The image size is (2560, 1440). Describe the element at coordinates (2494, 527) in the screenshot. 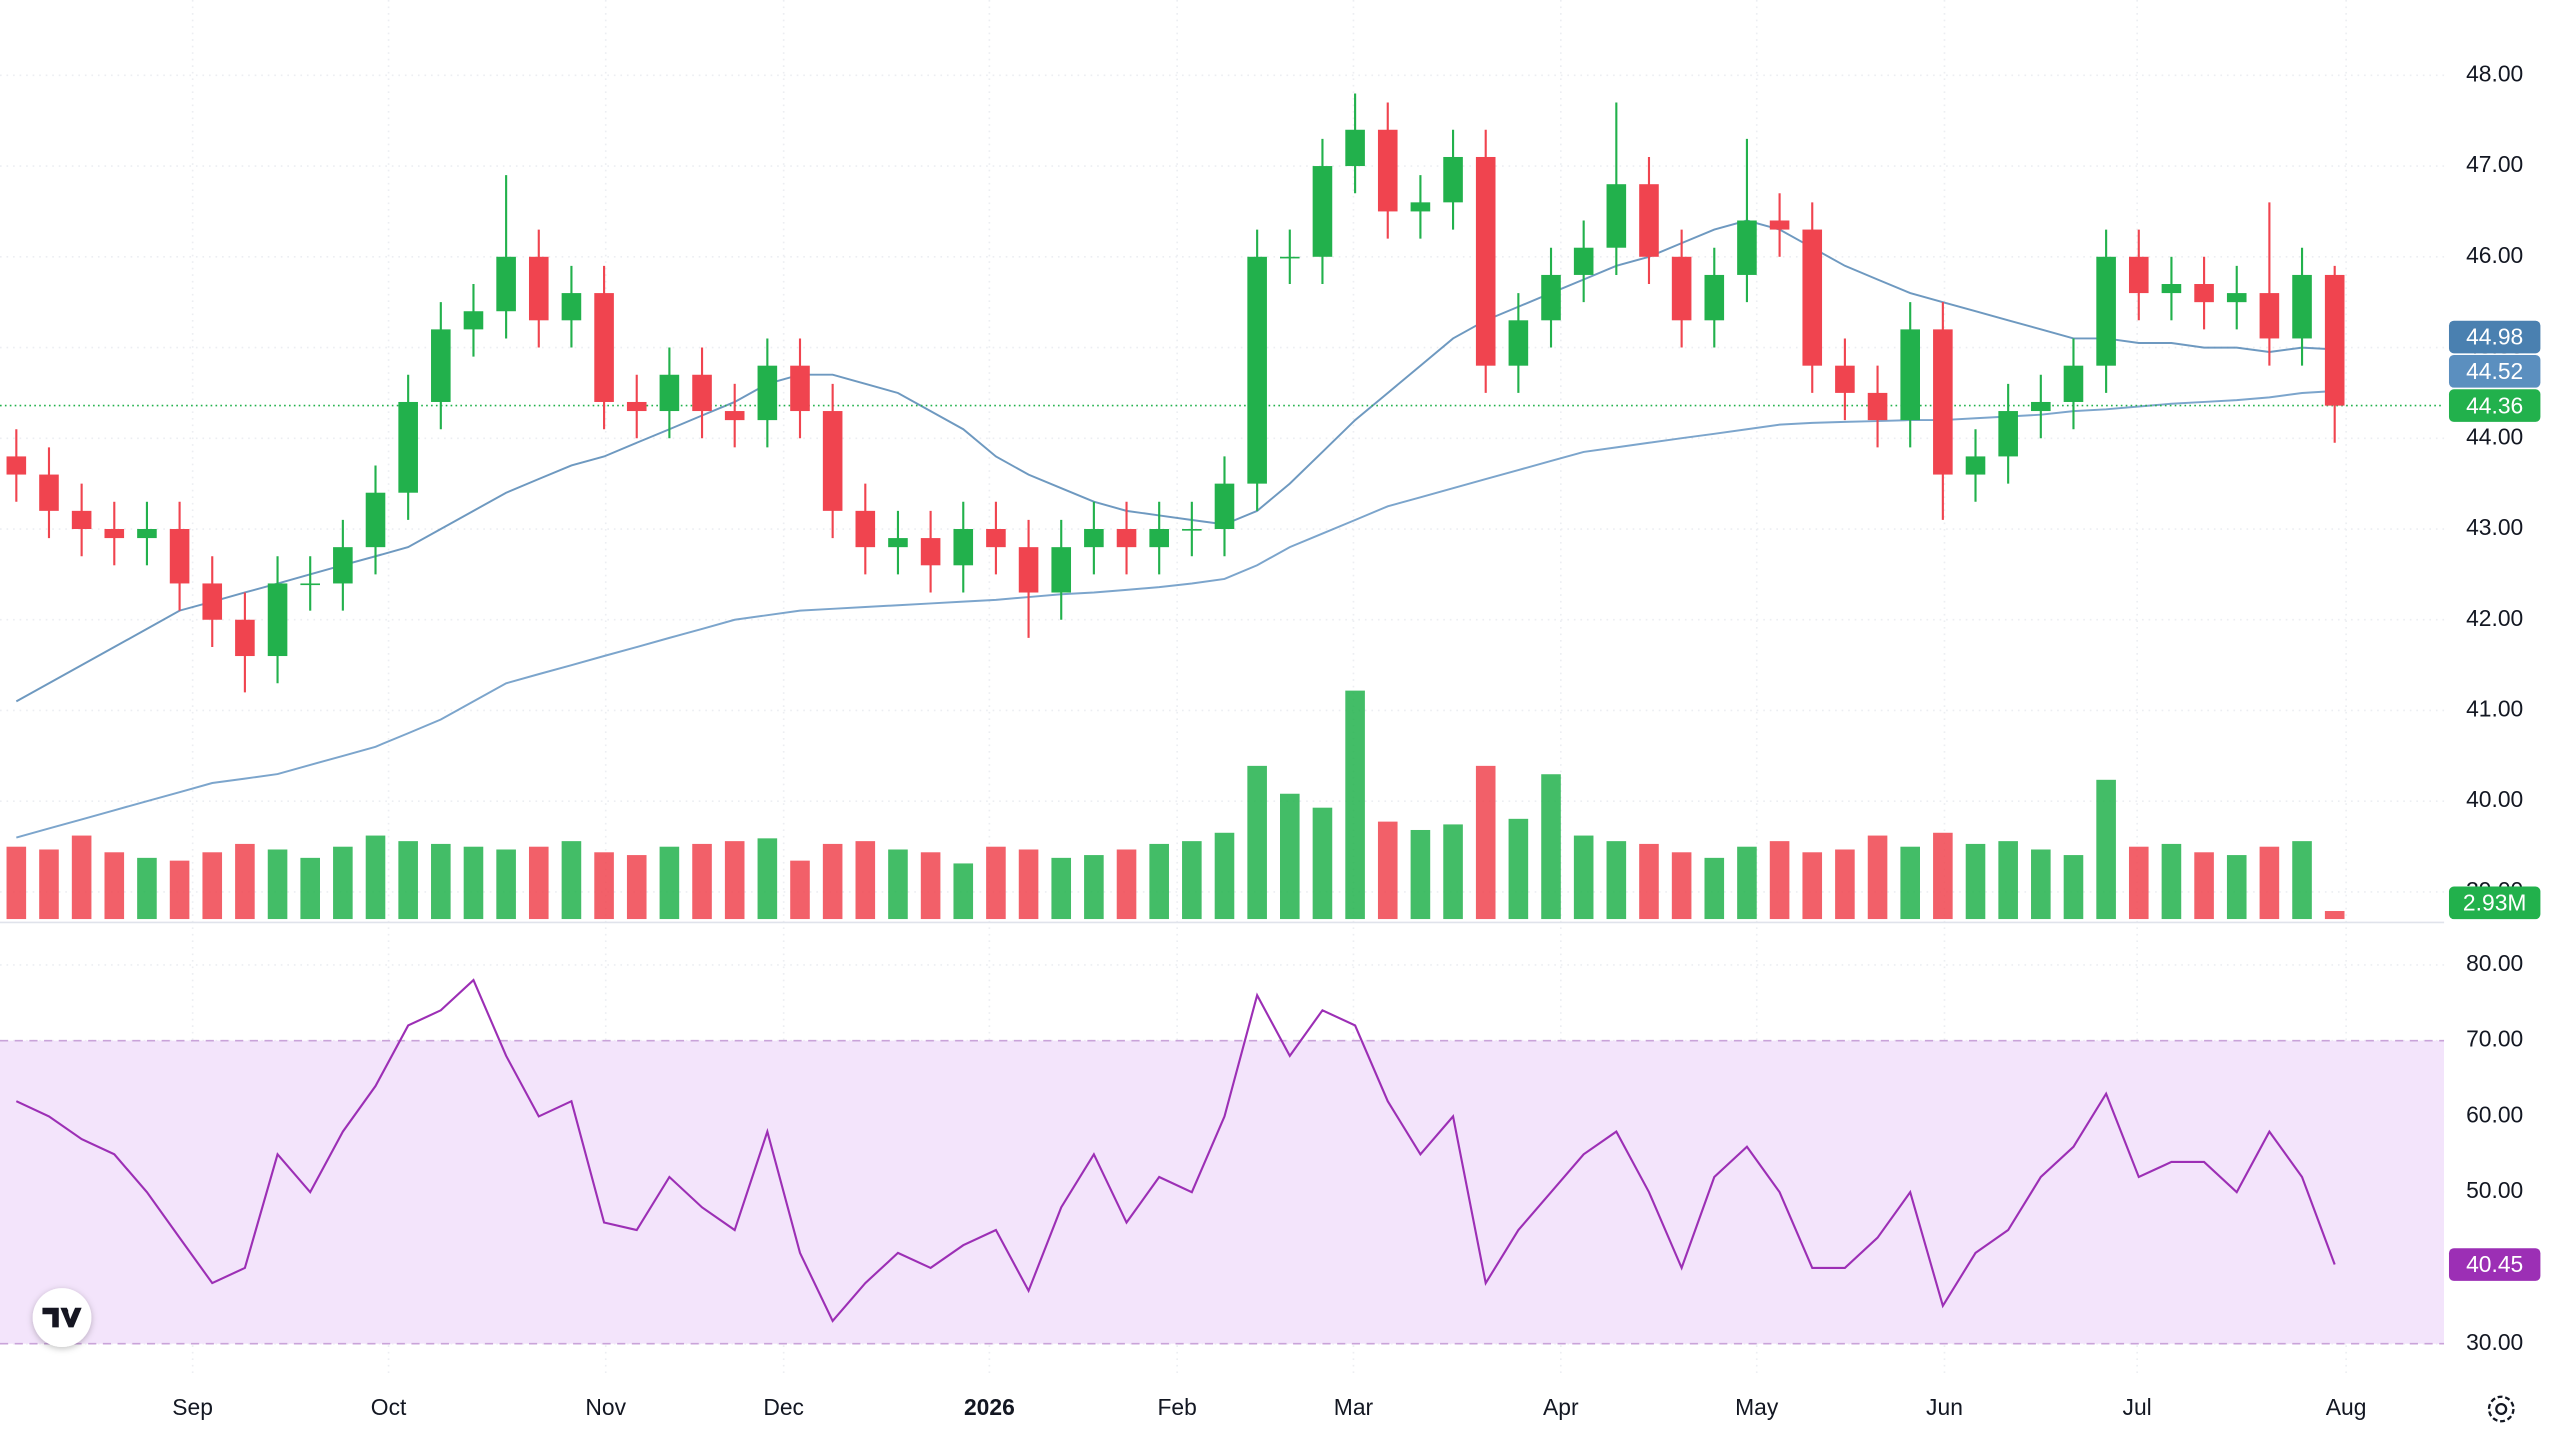

I see `y-tick-label: 43.00` at that location.